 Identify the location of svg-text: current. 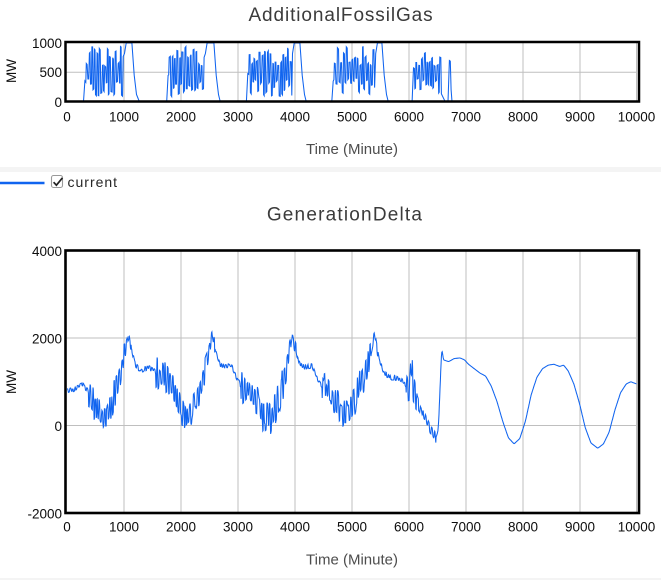
(93, 182).